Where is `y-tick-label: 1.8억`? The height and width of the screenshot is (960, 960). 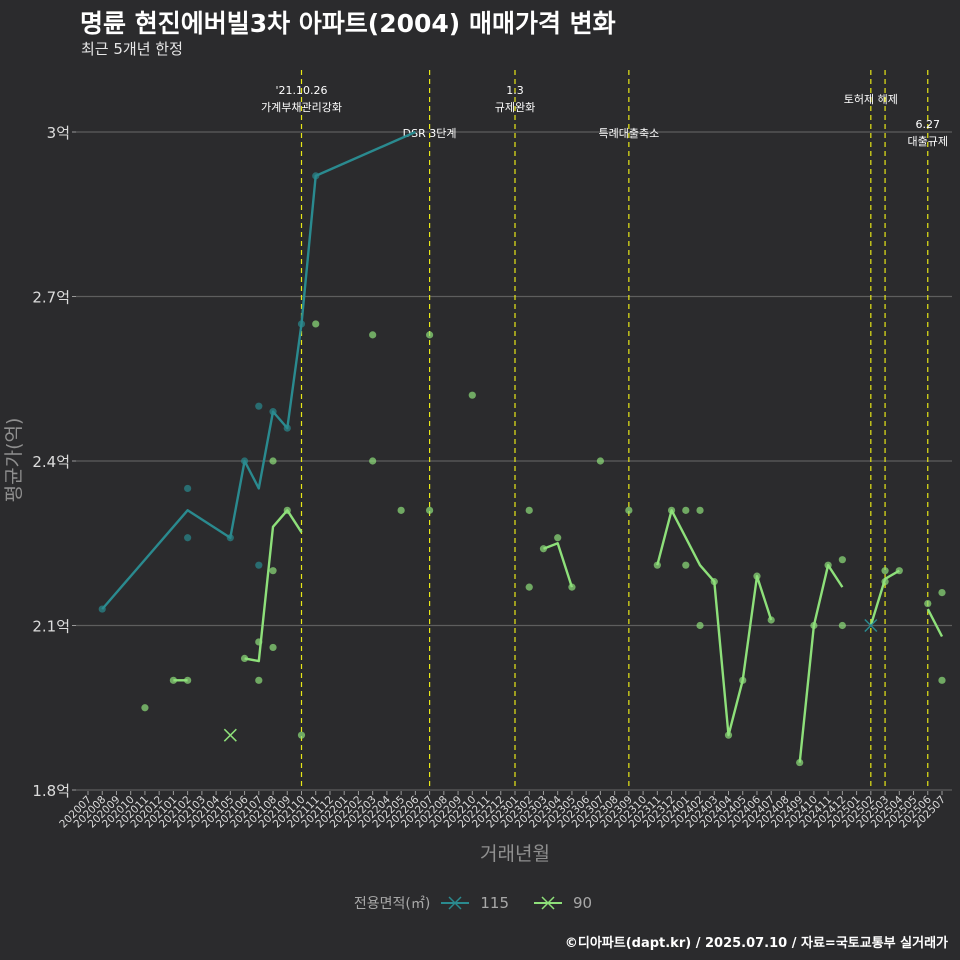
y-tick-label: 1.8억 is located at coordinates (51, 791).